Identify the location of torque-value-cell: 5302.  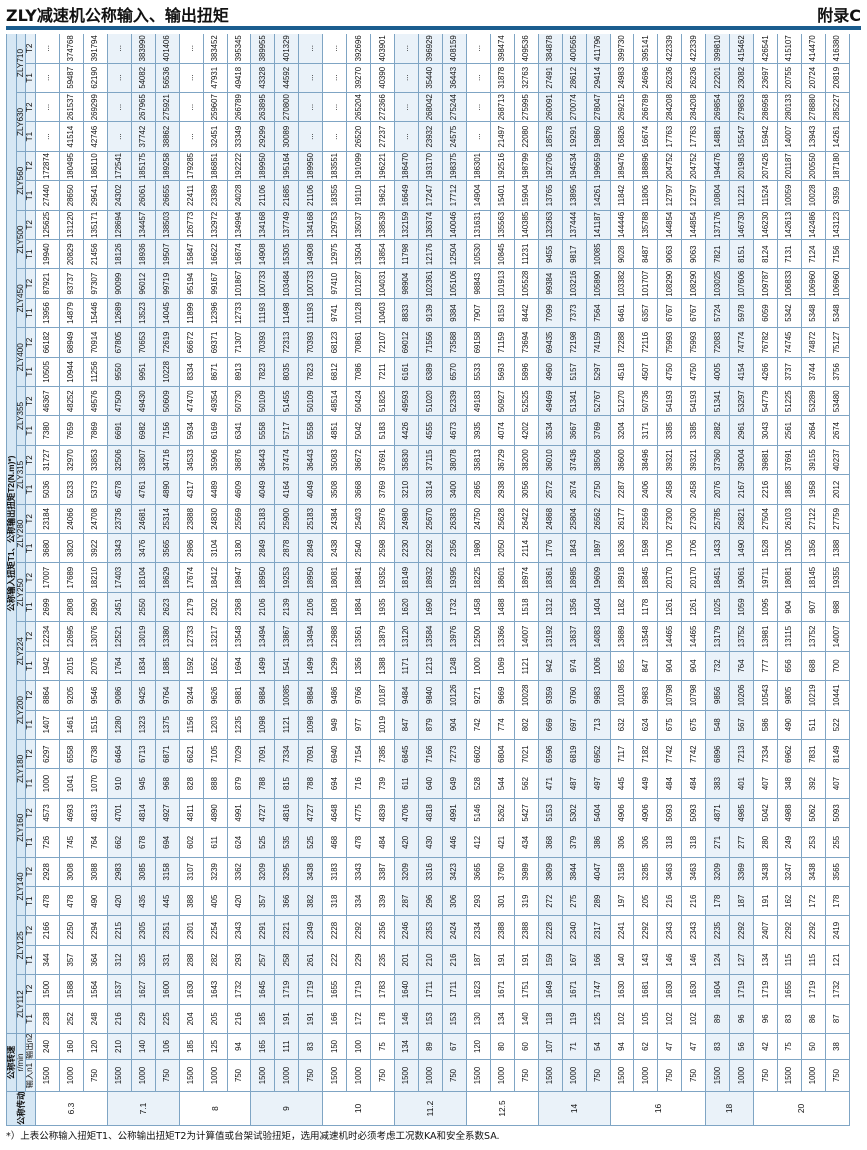
(574, 813).